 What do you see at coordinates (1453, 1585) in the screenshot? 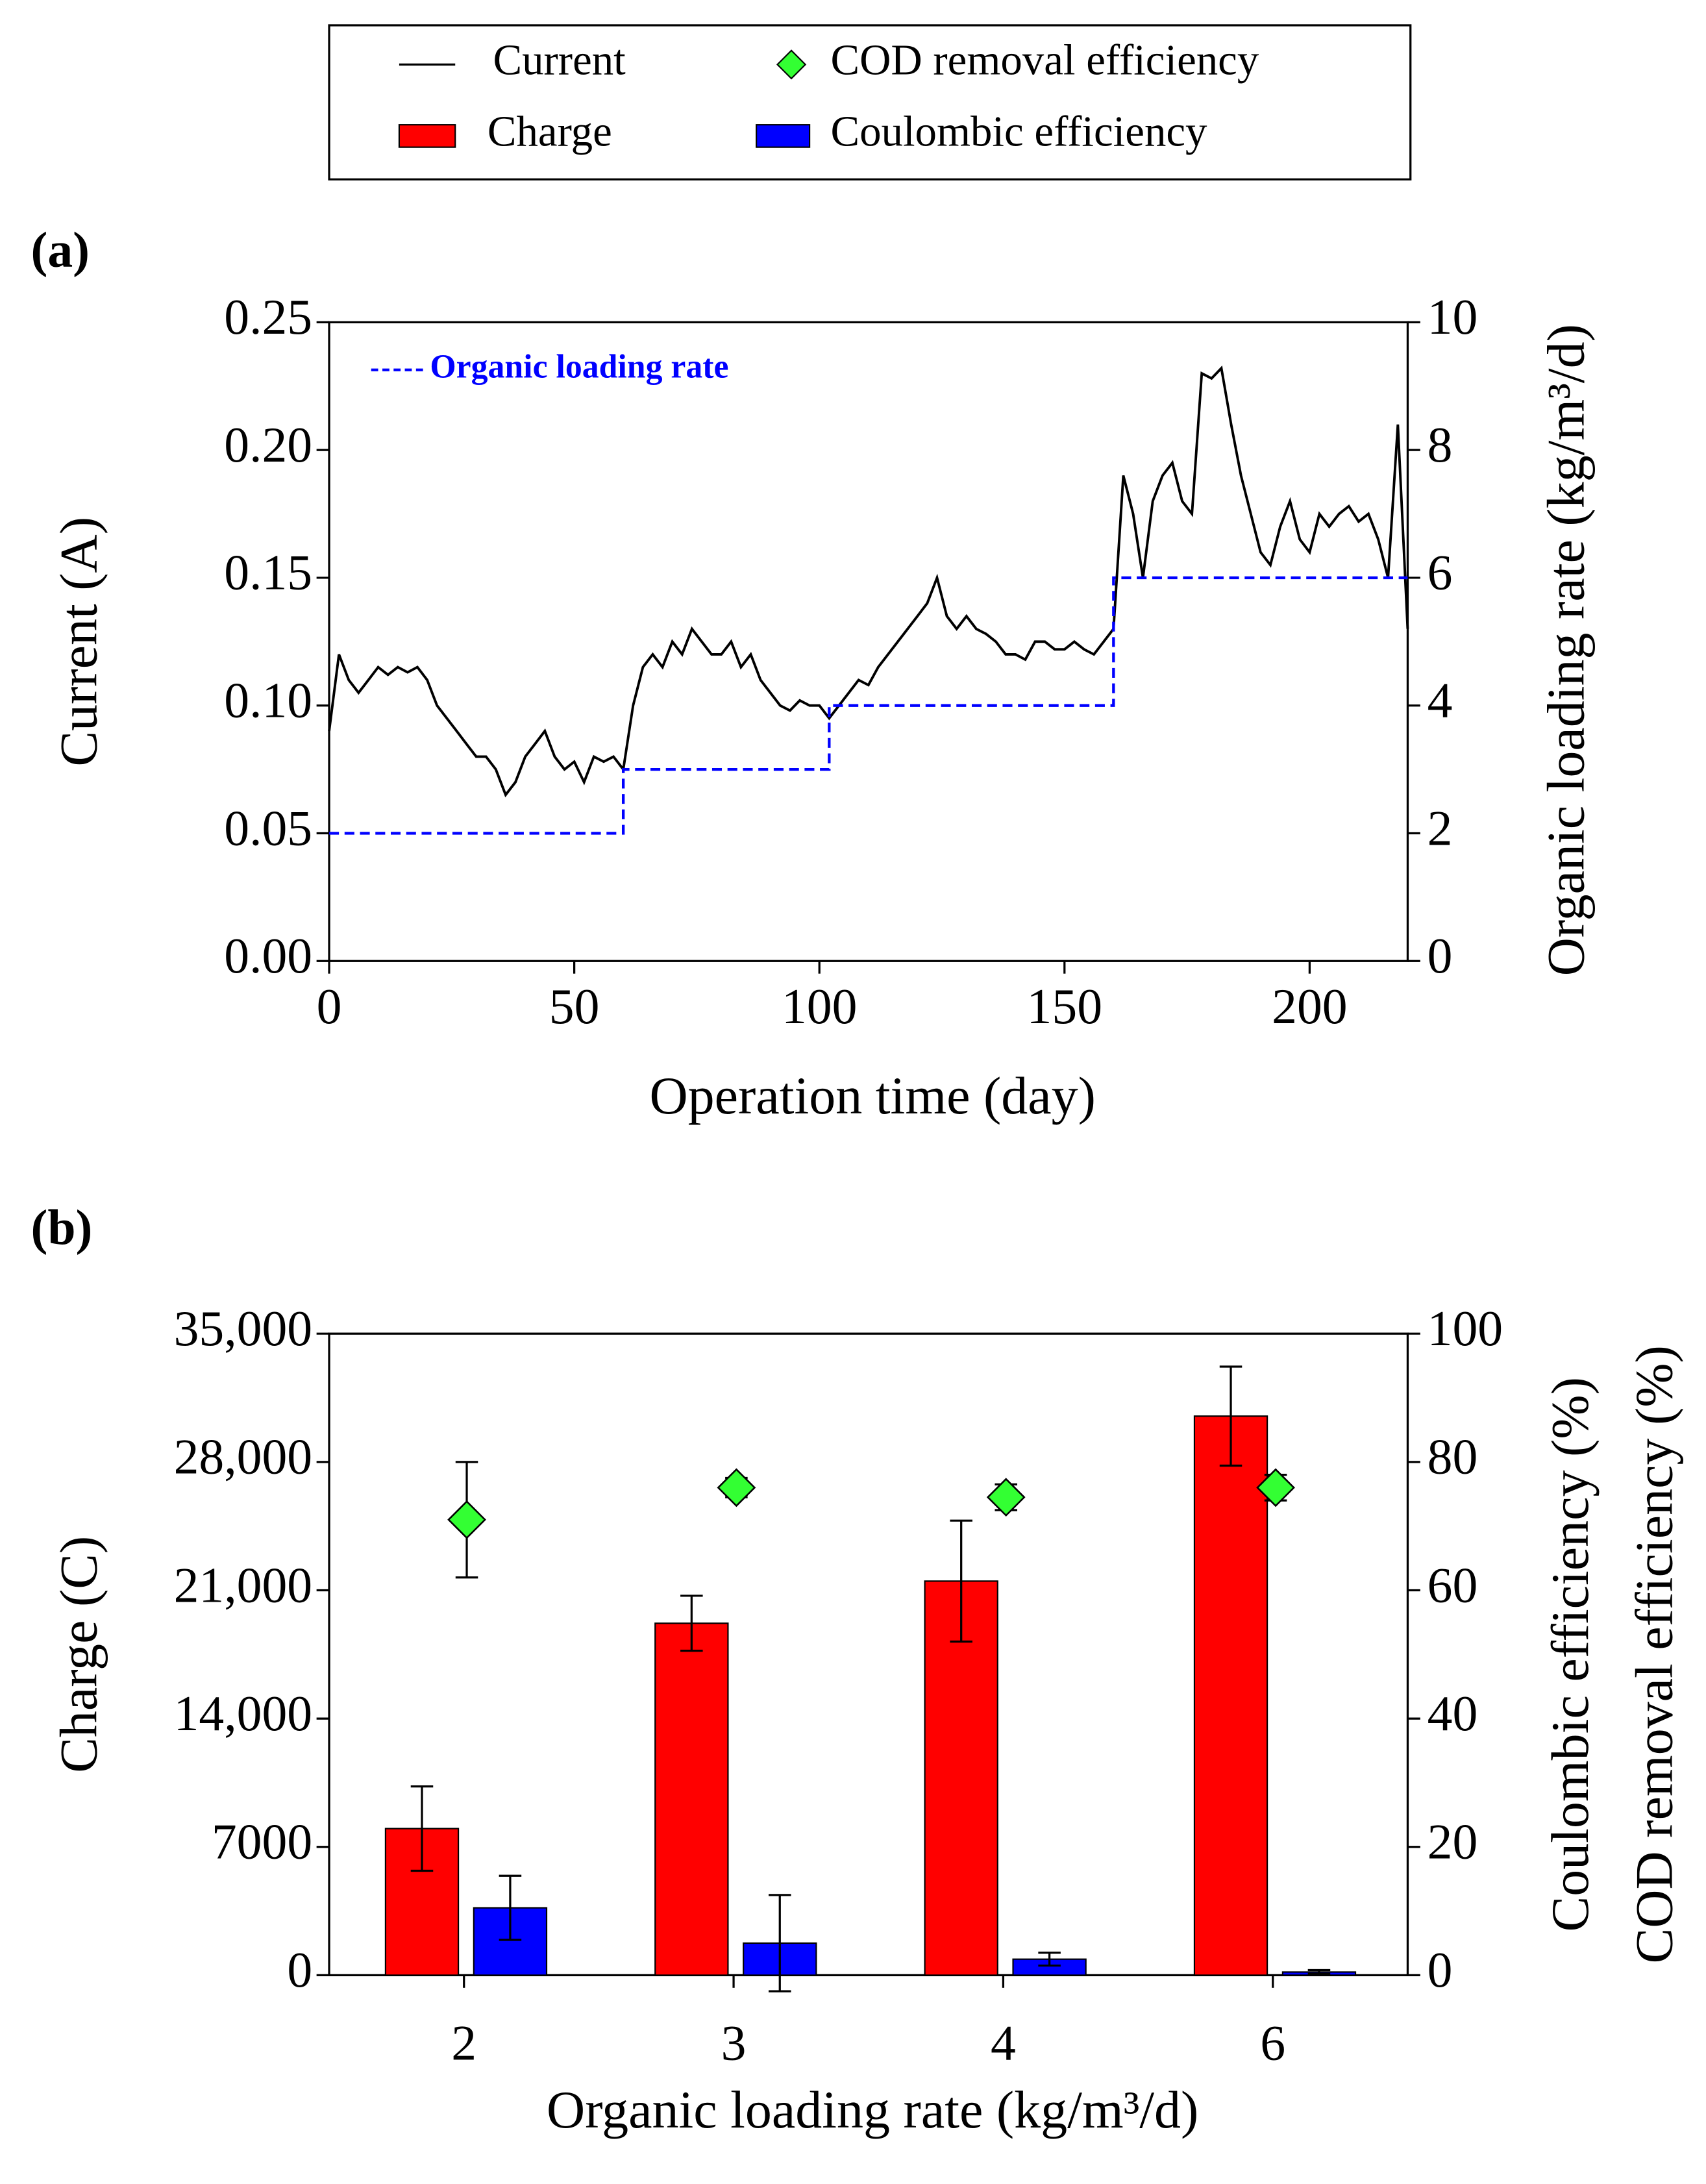
I see `y2-tick-label: 60` at bounding box center [1453, 1585].